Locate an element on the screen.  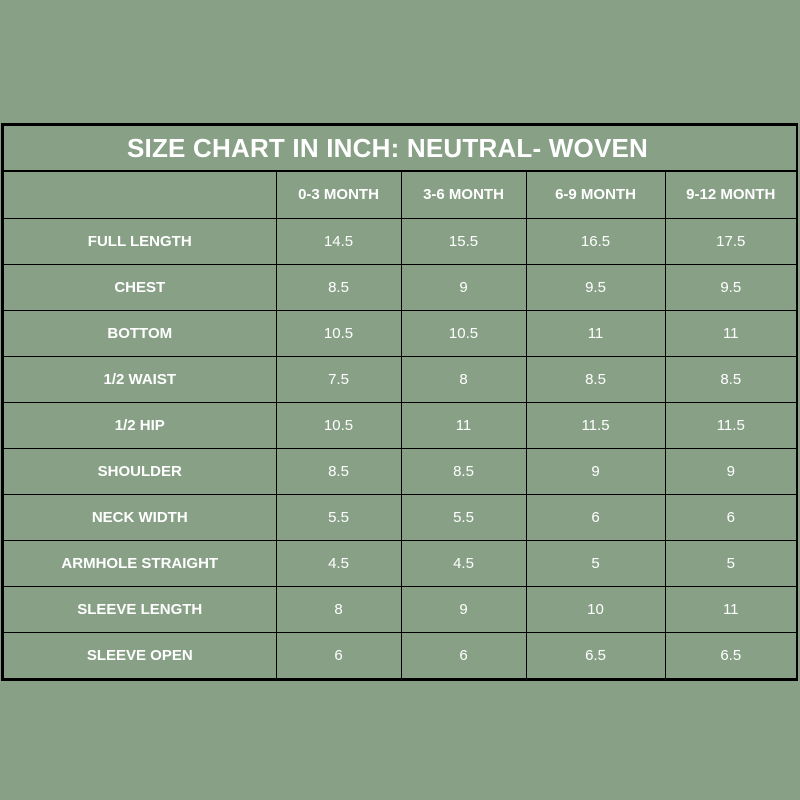
table-row: ARMHOLE STRAIGHT 4.5 4.5 5 5 is located at coordinates (400, 563).